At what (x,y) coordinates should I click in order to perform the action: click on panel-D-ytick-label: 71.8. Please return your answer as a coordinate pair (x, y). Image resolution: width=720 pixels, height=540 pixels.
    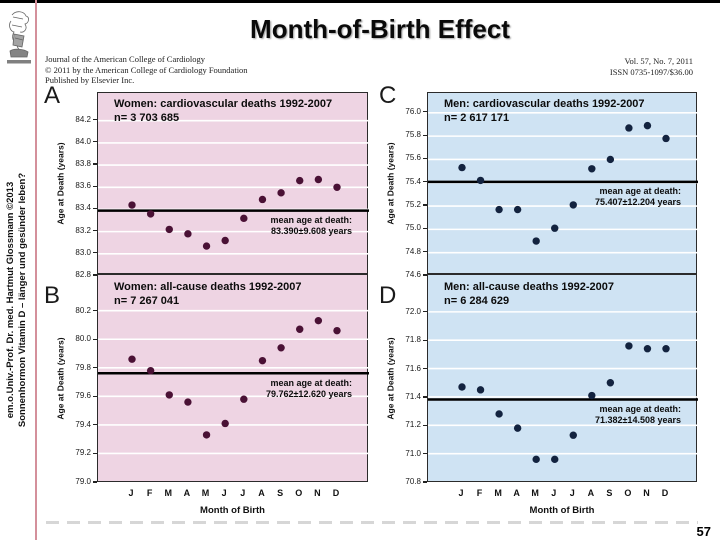
    Looking at the image, I should click on (413, 340).